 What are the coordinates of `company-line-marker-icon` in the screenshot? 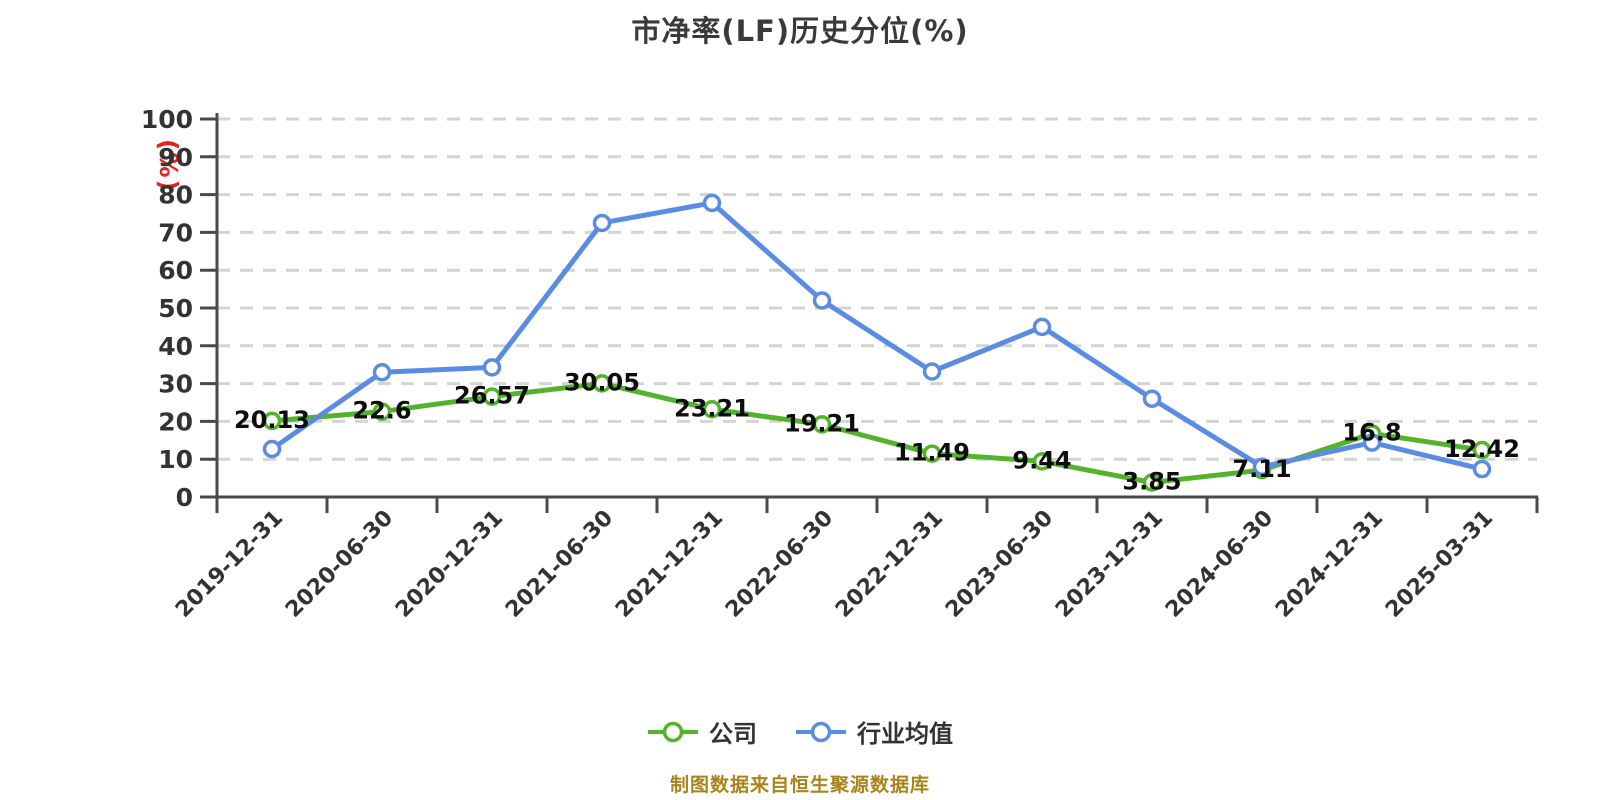 It's located at (673, 731).